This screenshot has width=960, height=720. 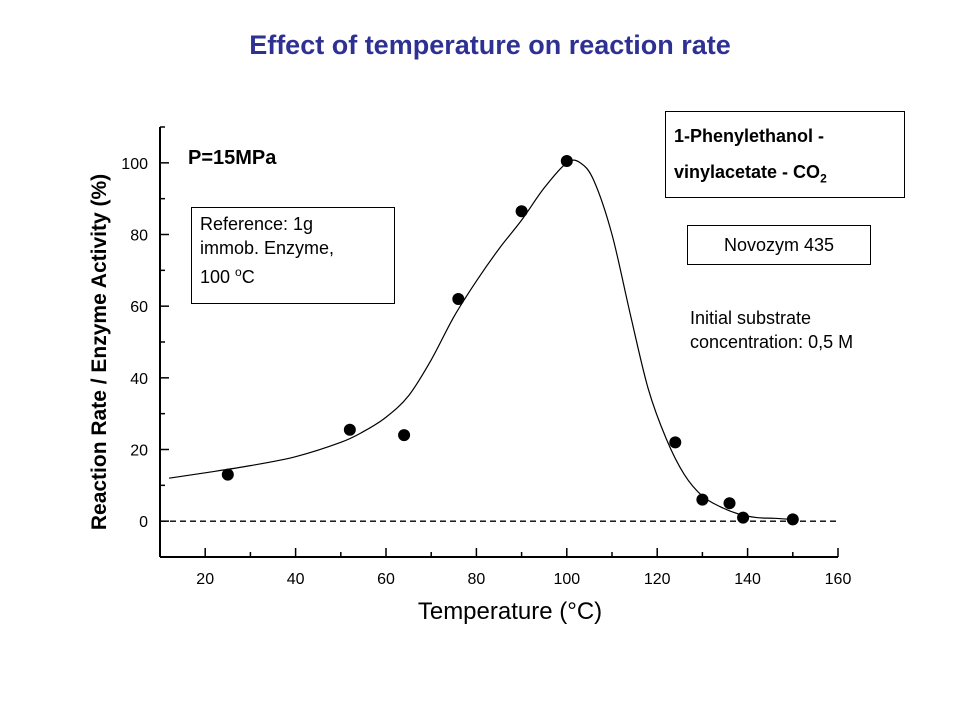 What do you see at coordinates (838, 579) in the screenshot?
I see `x-tick-label: 160` at bounding box center [838, 579].